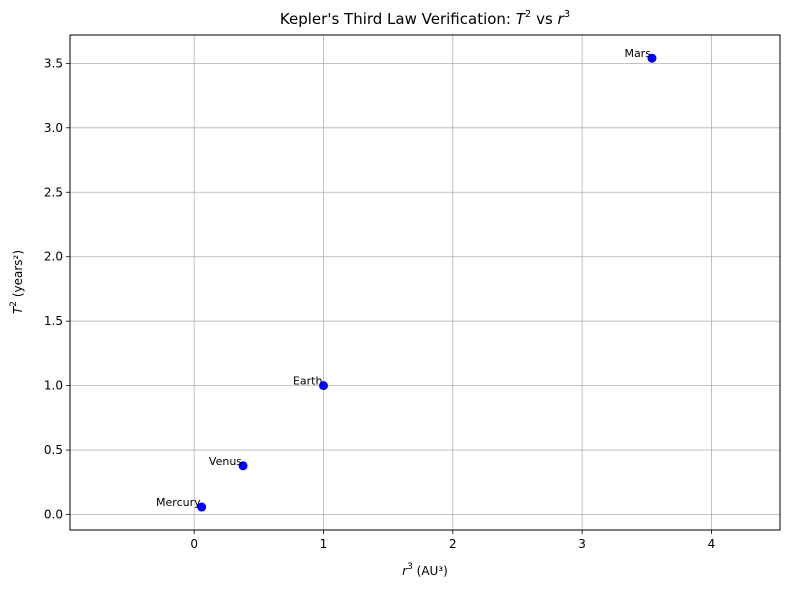 The width and height of the screenshot is (790, 590). I want to click on y-tick-label: 3.5, so click(53, 63).